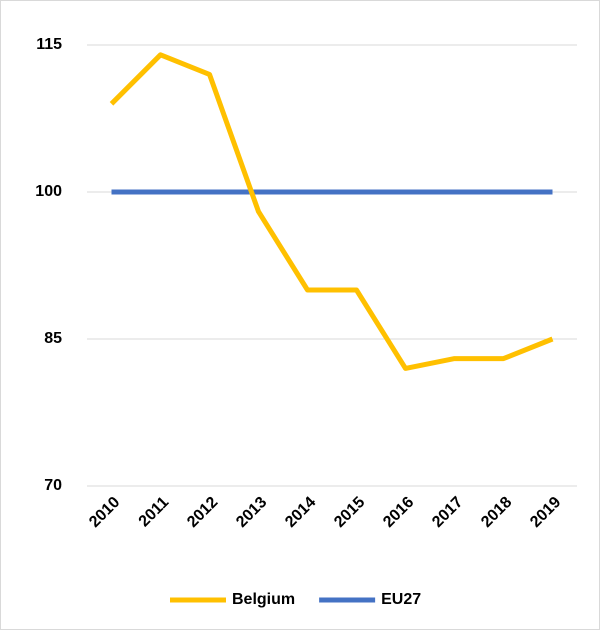  I want to click on y-tick-label: 70, so click(53, 485).